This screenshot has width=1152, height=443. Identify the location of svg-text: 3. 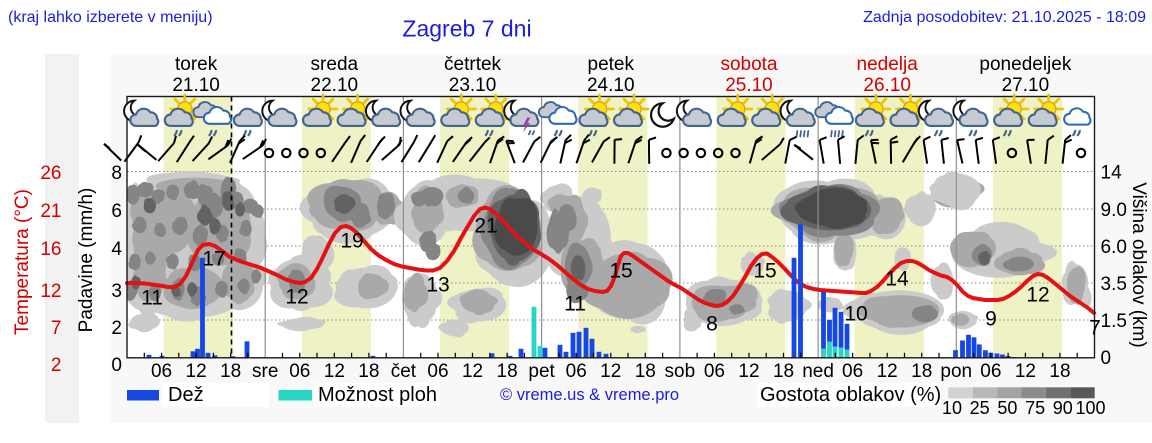
(116, 291).